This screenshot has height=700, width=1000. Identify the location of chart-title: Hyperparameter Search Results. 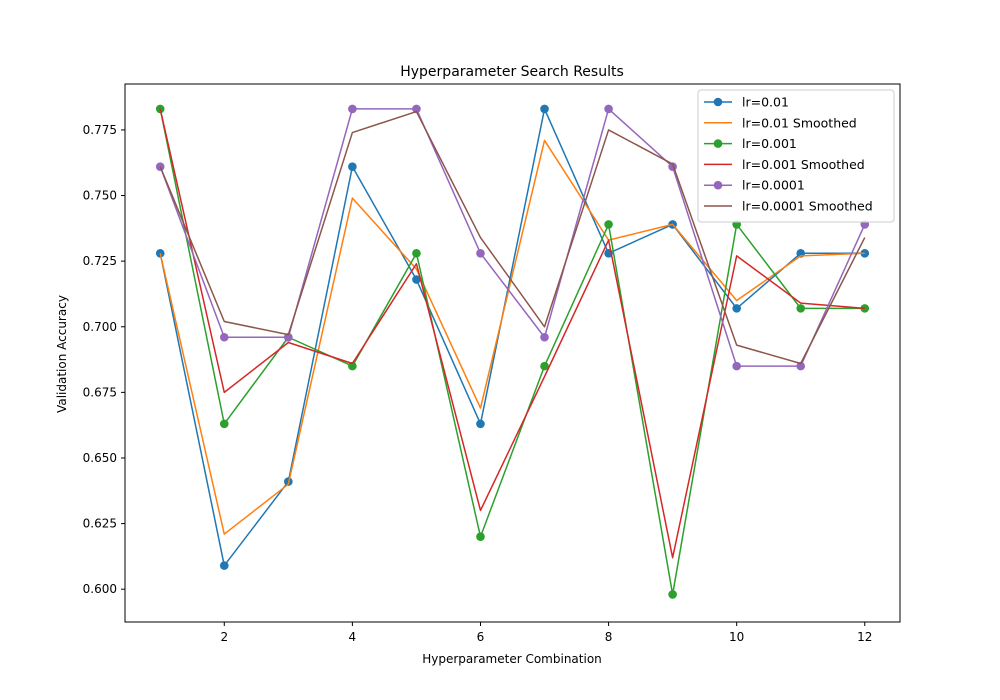
(512, 72).